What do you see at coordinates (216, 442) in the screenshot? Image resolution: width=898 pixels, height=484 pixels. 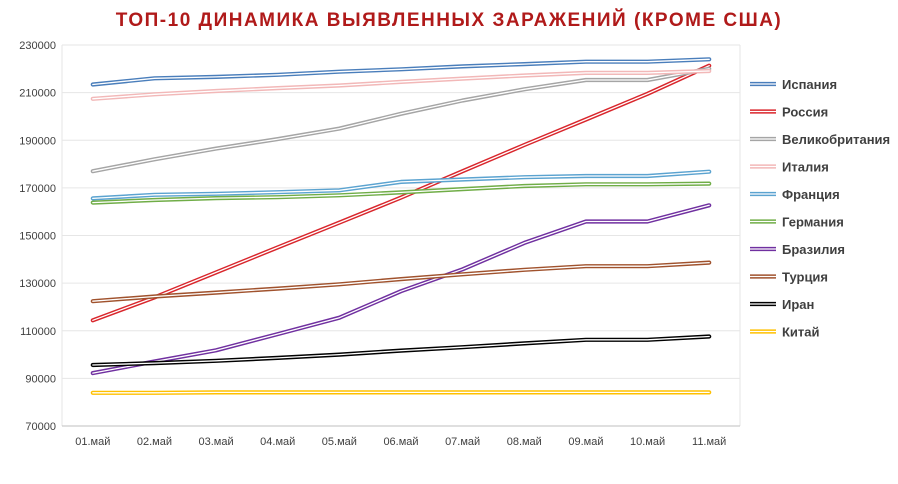 I see `x-tick-label: 03.май` at bounding box center [216, 442].